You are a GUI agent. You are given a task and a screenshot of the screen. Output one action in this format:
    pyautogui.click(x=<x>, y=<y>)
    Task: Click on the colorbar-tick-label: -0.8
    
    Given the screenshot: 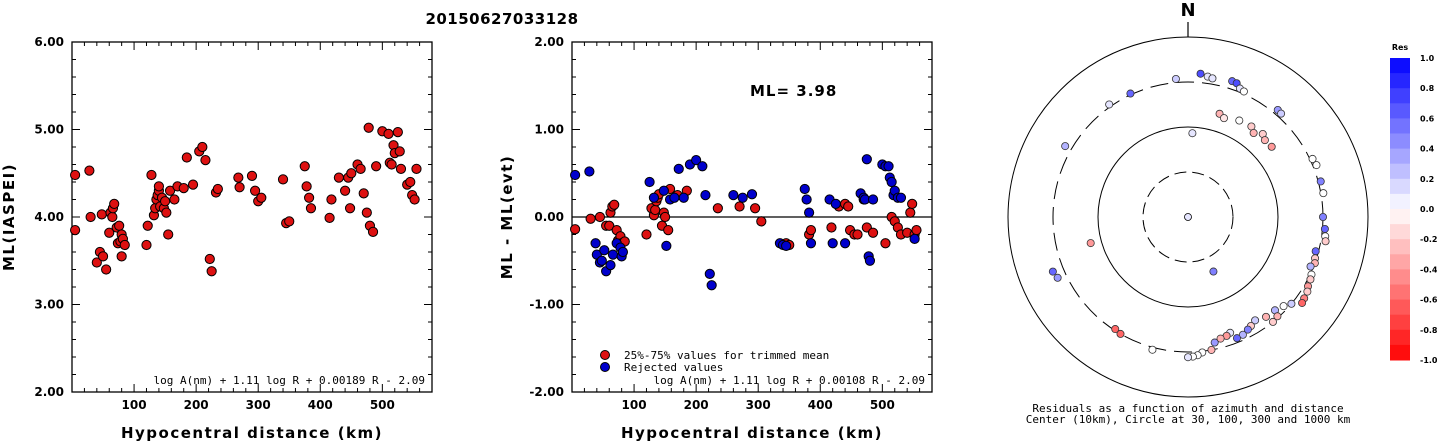 What is the action you would take?
    pyautogui.click(x=1428, y=330)
    